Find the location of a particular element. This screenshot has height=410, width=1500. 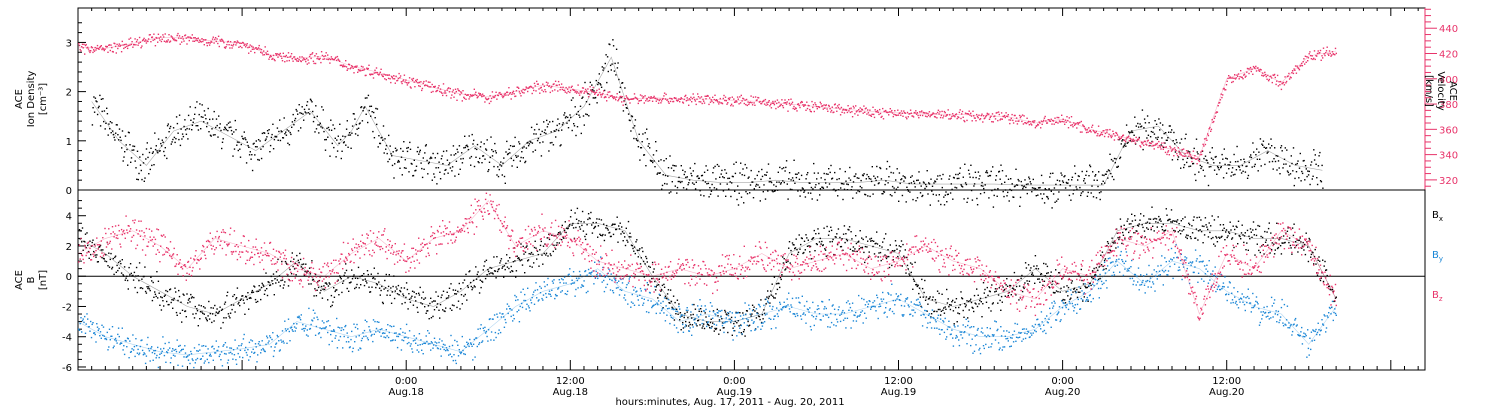

b-axis-label: B is located at coordinates (31, 279).